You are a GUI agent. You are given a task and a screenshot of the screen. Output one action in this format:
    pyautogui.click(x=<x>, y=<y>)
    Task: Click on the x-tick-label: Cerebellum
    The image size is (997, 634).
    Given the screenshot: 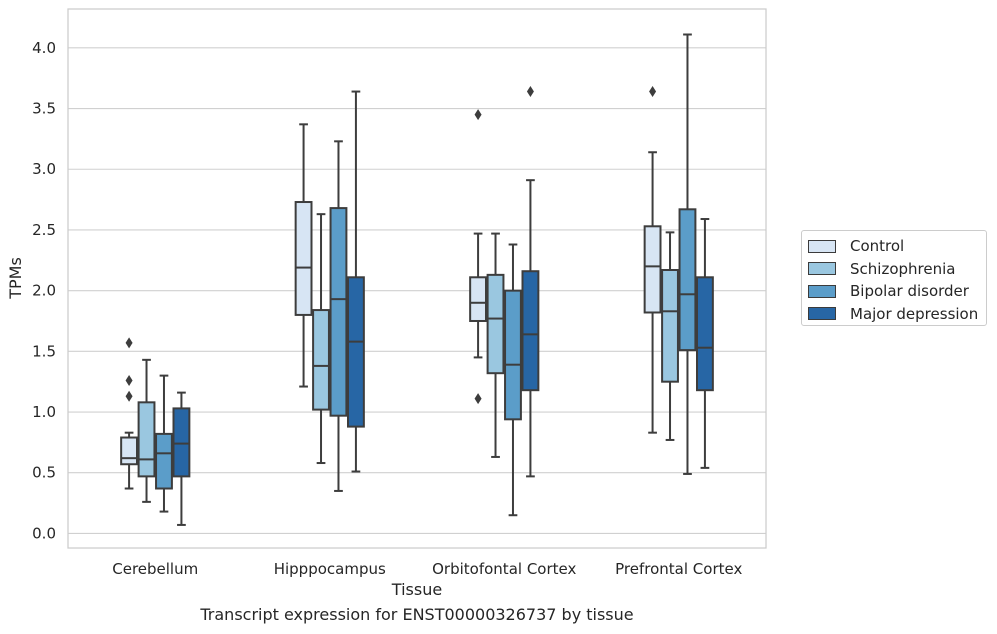 What is the action you would take?
    pyautogui.click(x=155, y=569)
    